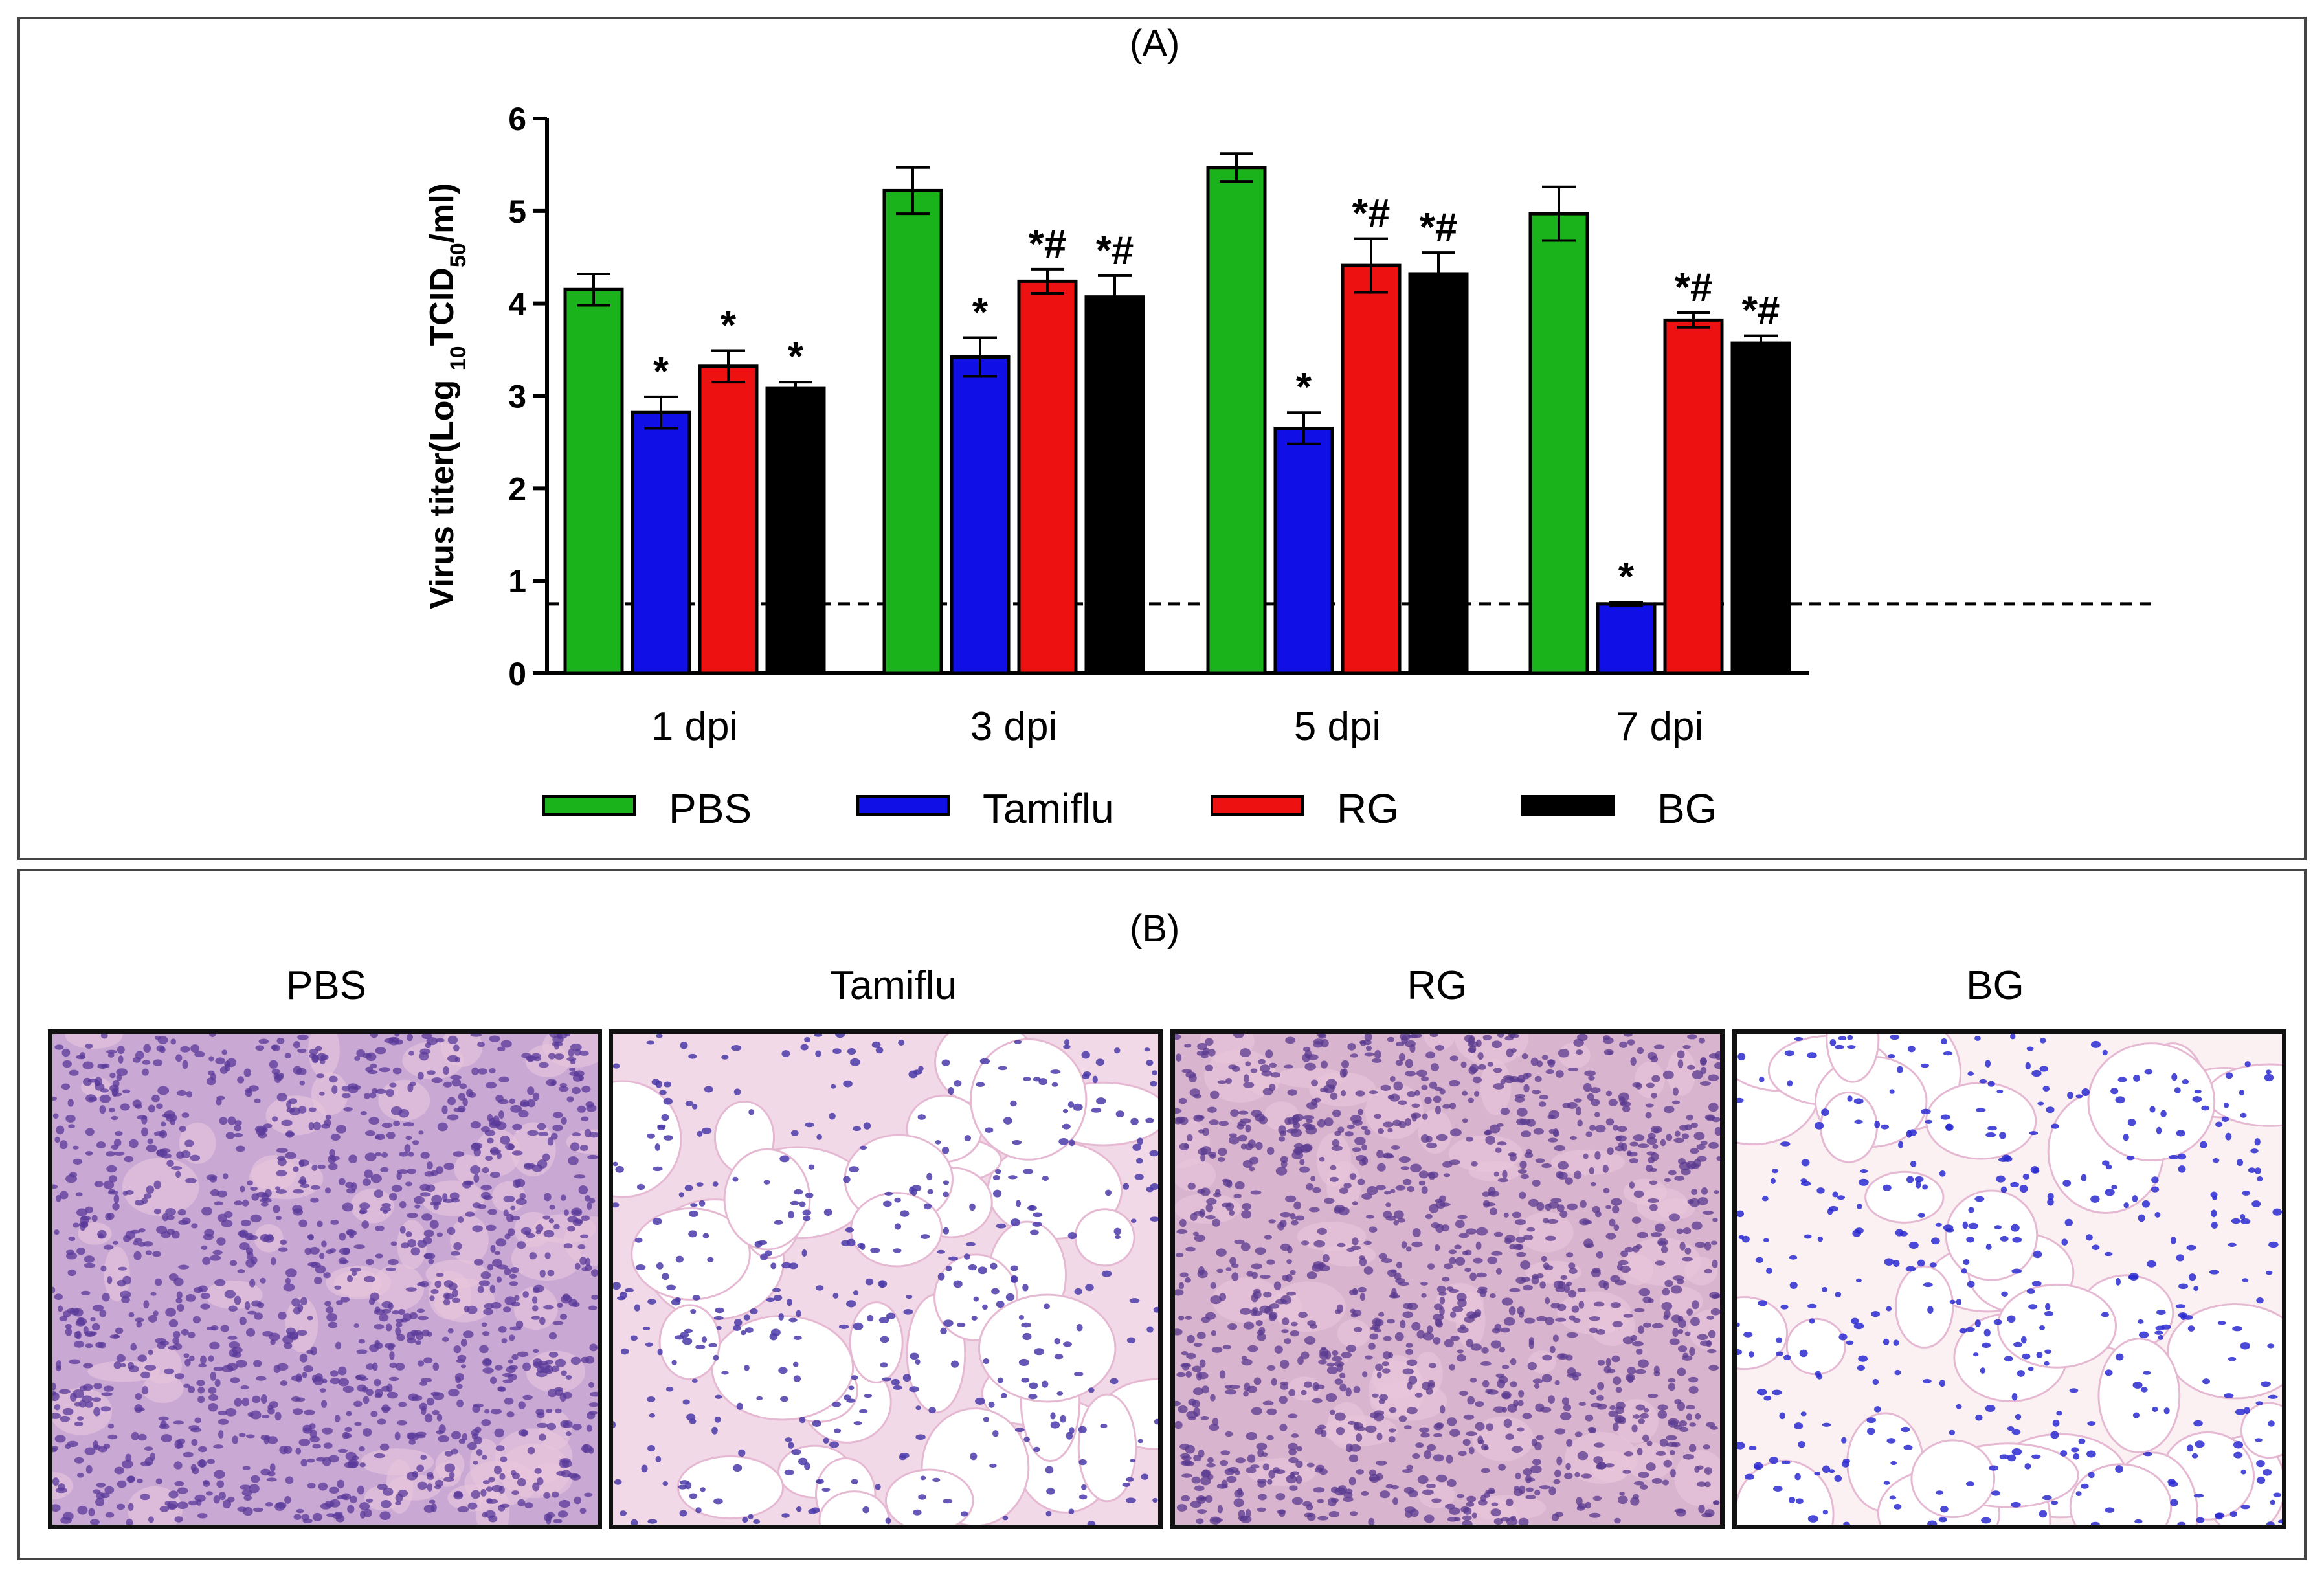 This screenshot has width=2324, height=1579. What do you see at coordinates (1047, 477) in the screenshot?
I see `bar-rg-3-dpi` at bounding box center [1047, 477].